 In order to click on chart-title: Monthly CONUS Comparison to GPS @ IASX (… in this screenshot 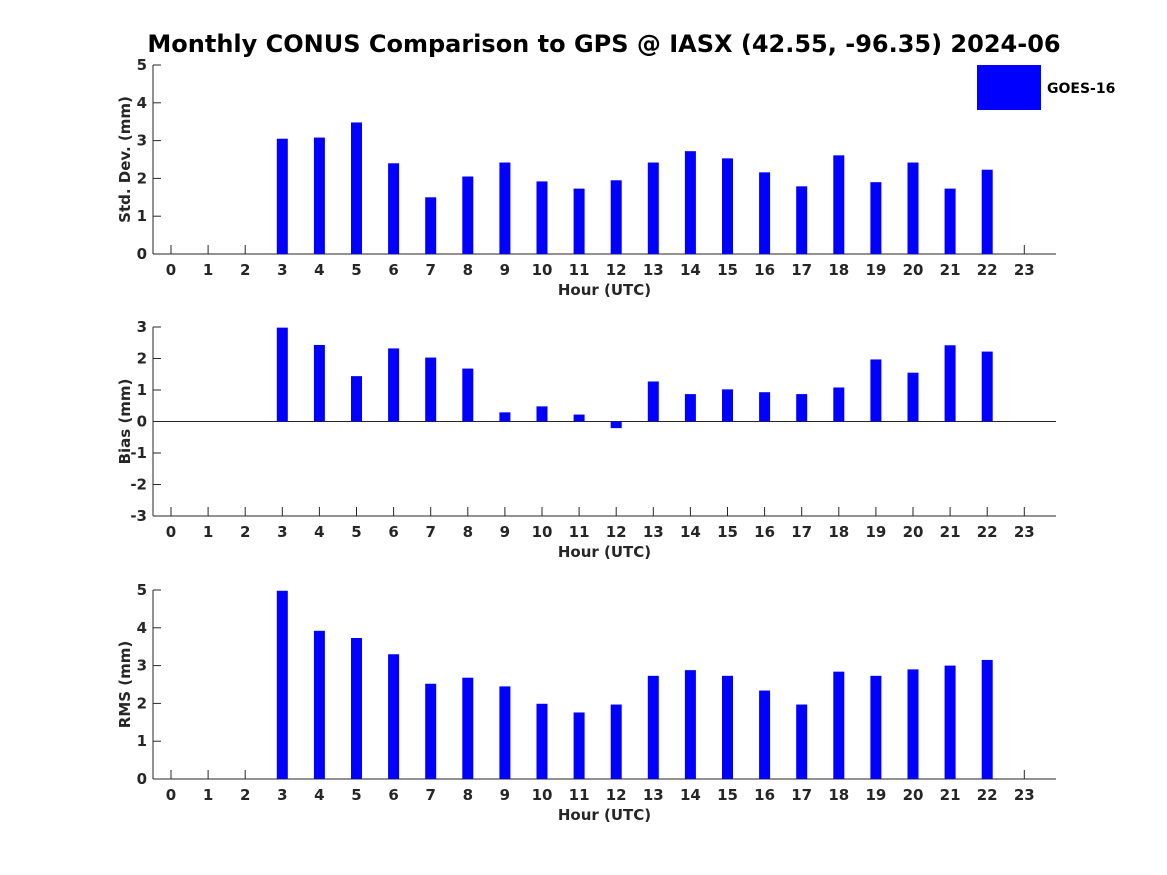, I will do `click(603, 44)`.